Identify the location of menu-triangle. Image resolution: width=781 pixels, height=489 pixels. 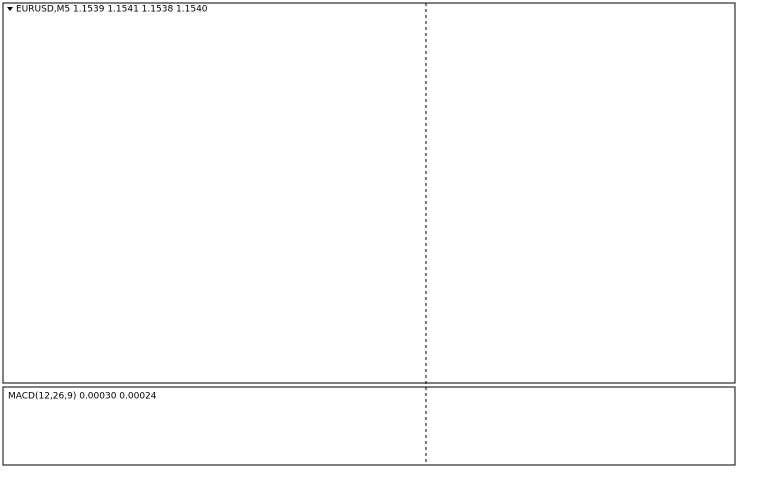
(10, 9).